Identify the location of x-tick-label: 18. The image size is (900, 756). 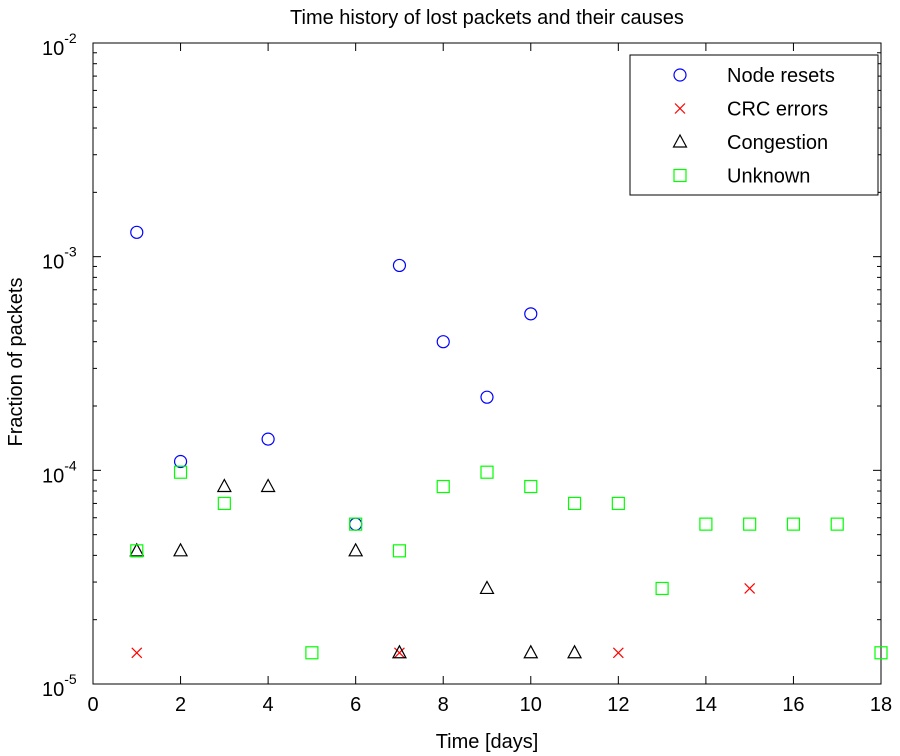
(881, 705).